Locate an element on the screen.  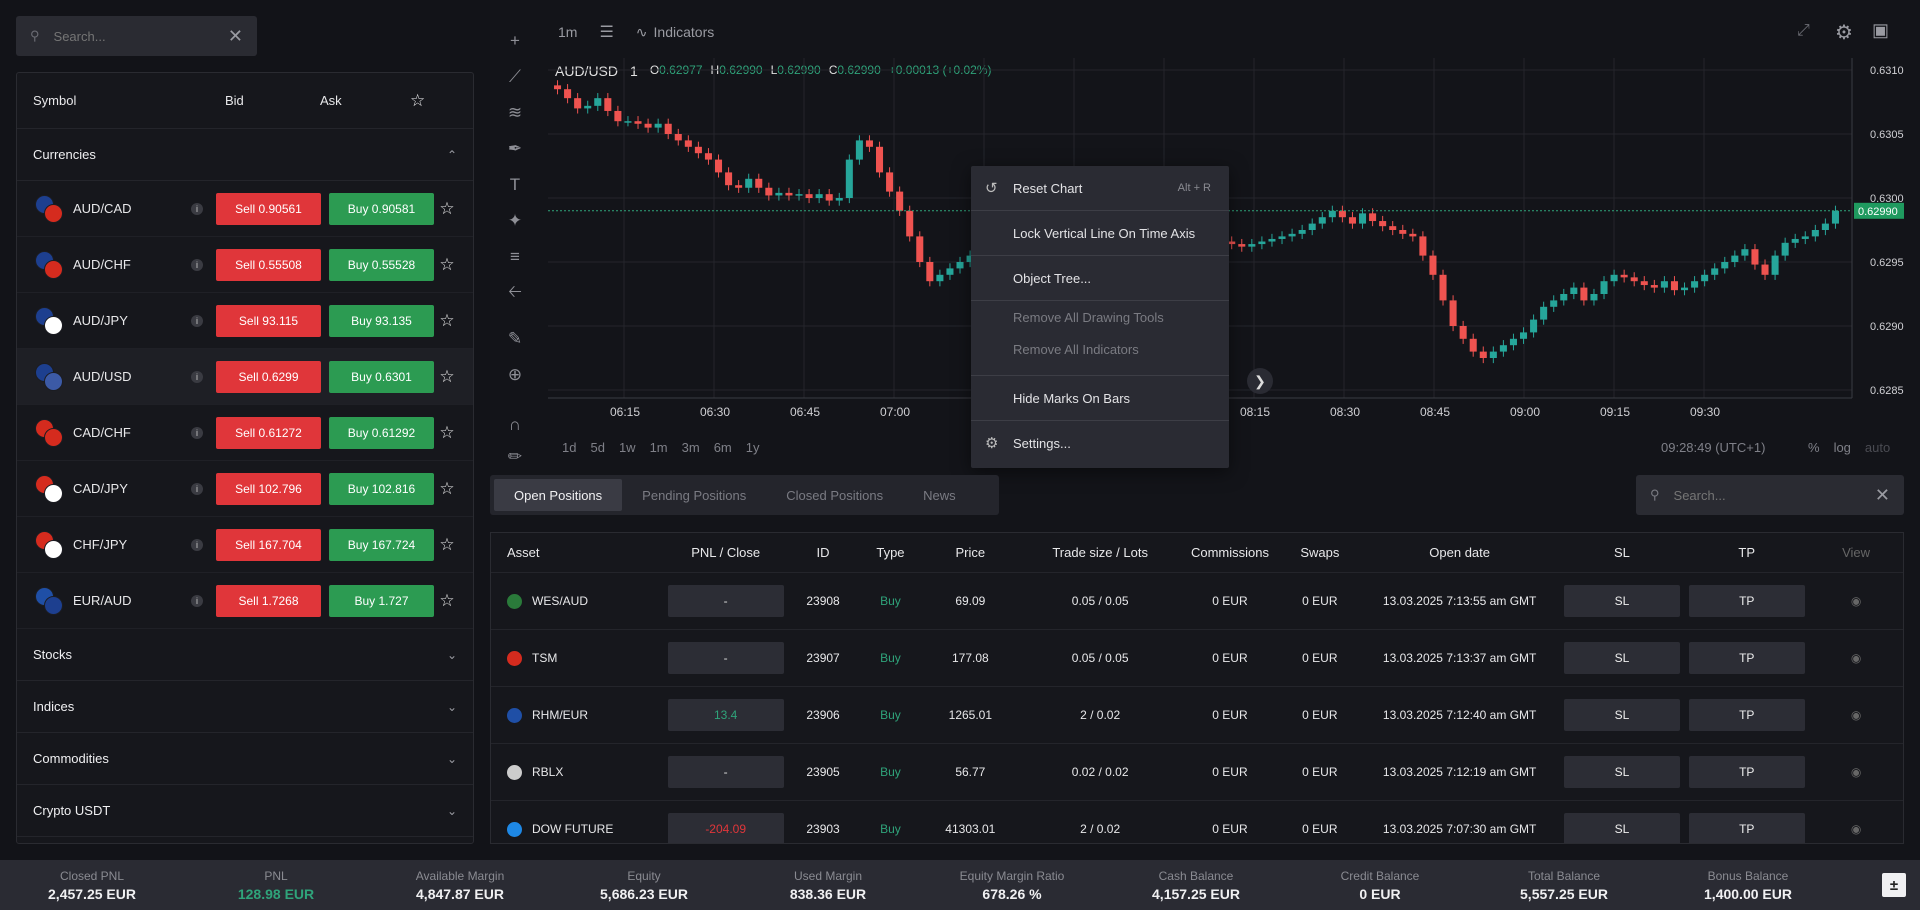
buy-button: Buy 0.6301 is located at coordinates (381, 376).